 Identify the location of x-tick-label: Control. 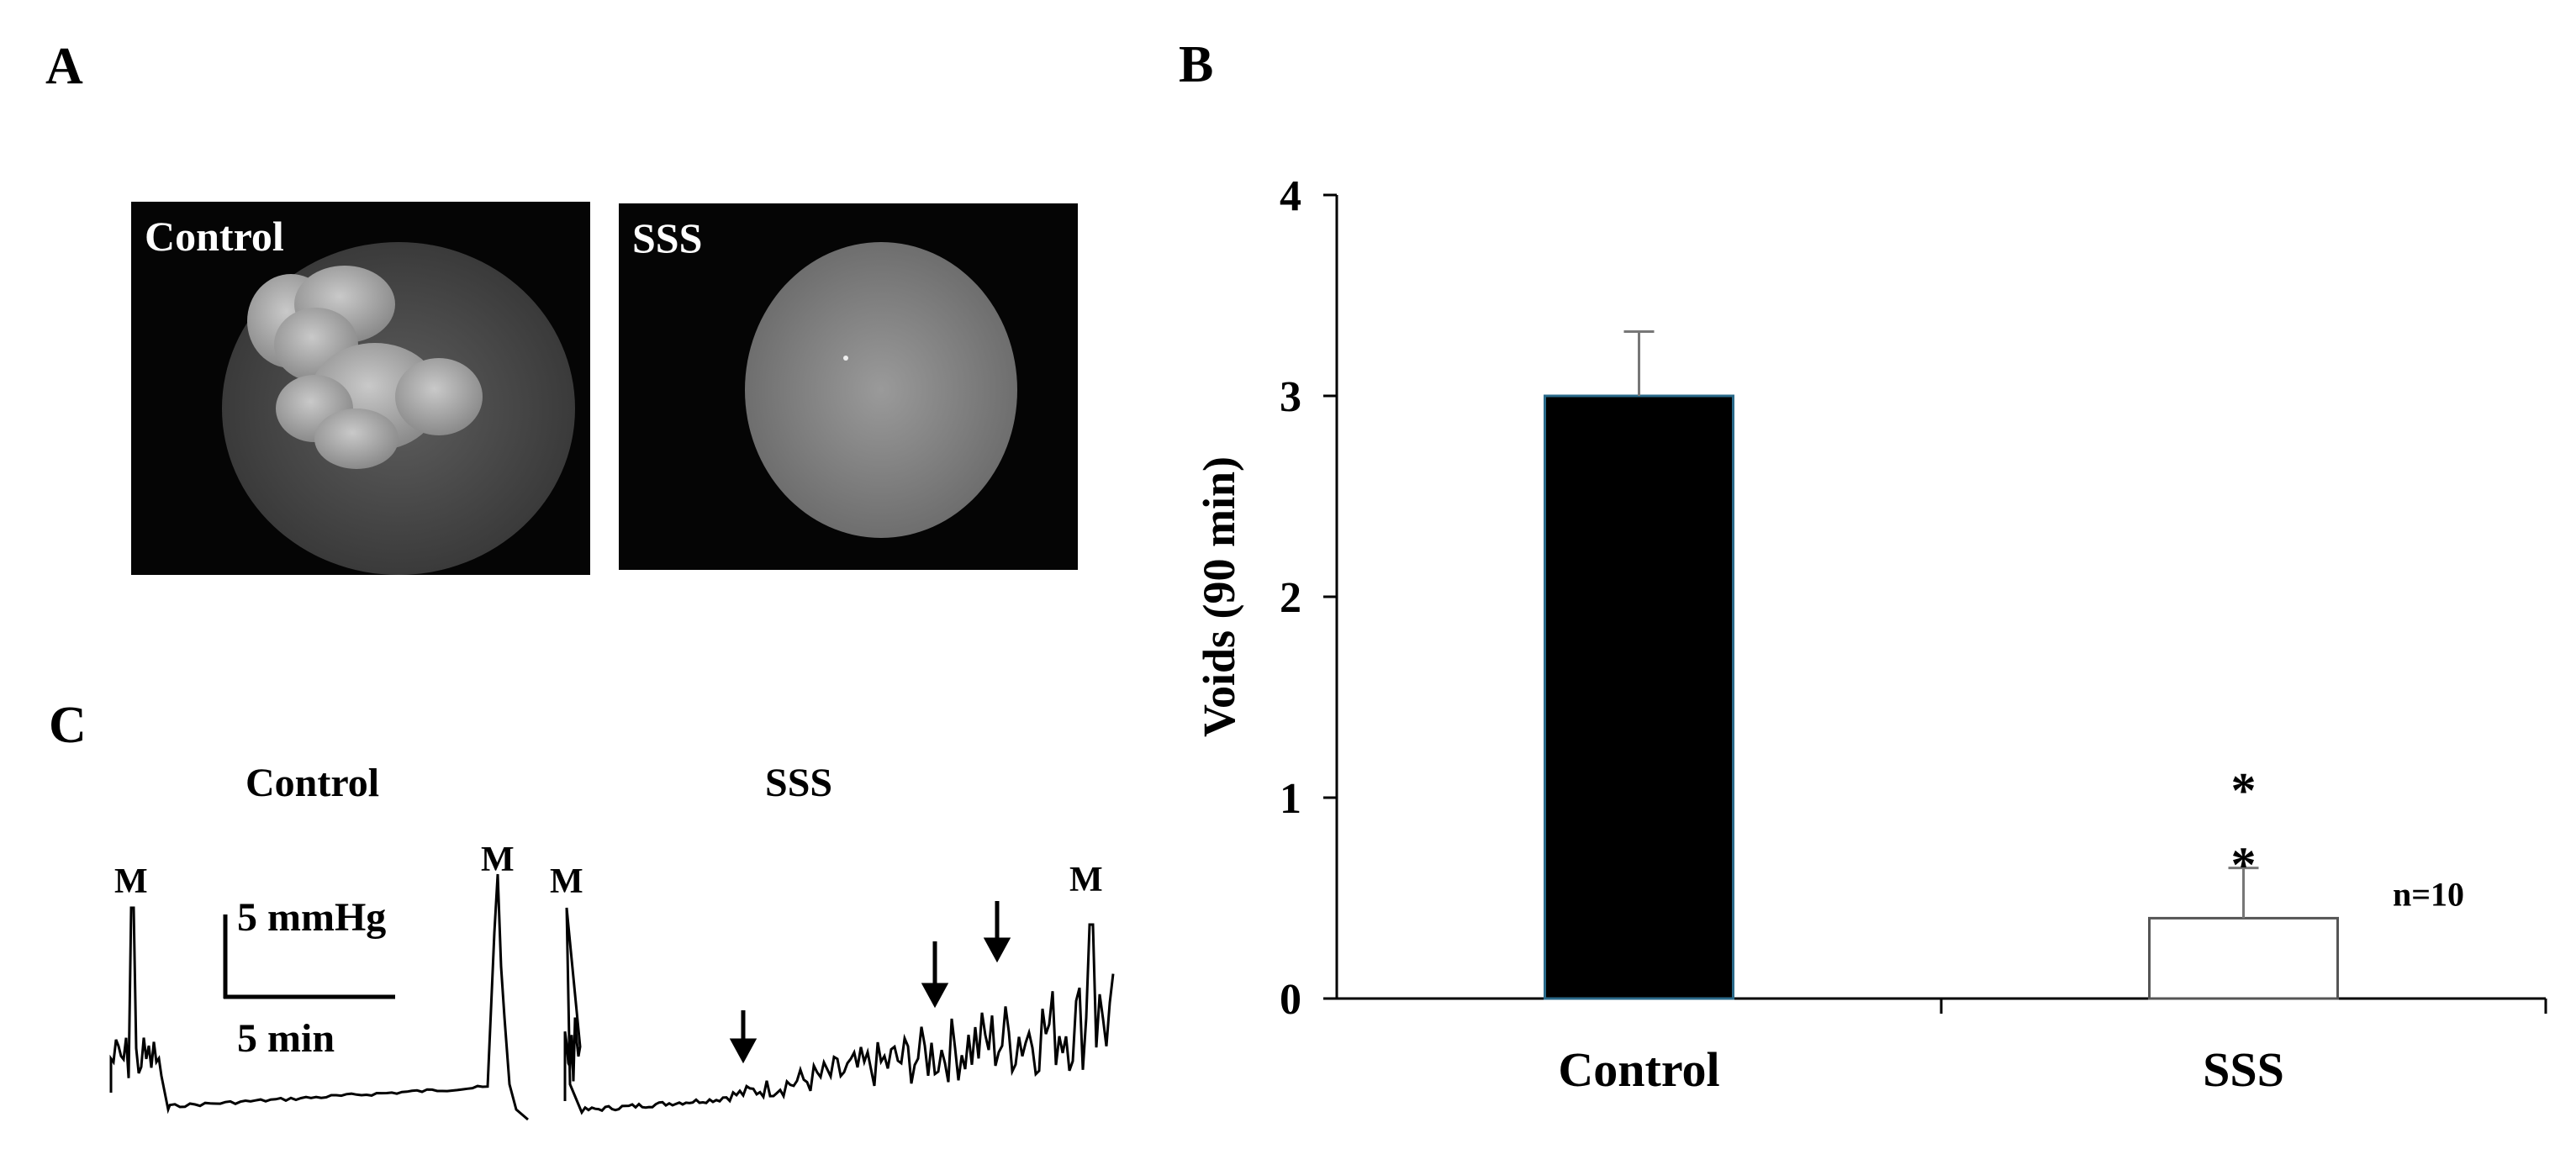
(1638, 1070).